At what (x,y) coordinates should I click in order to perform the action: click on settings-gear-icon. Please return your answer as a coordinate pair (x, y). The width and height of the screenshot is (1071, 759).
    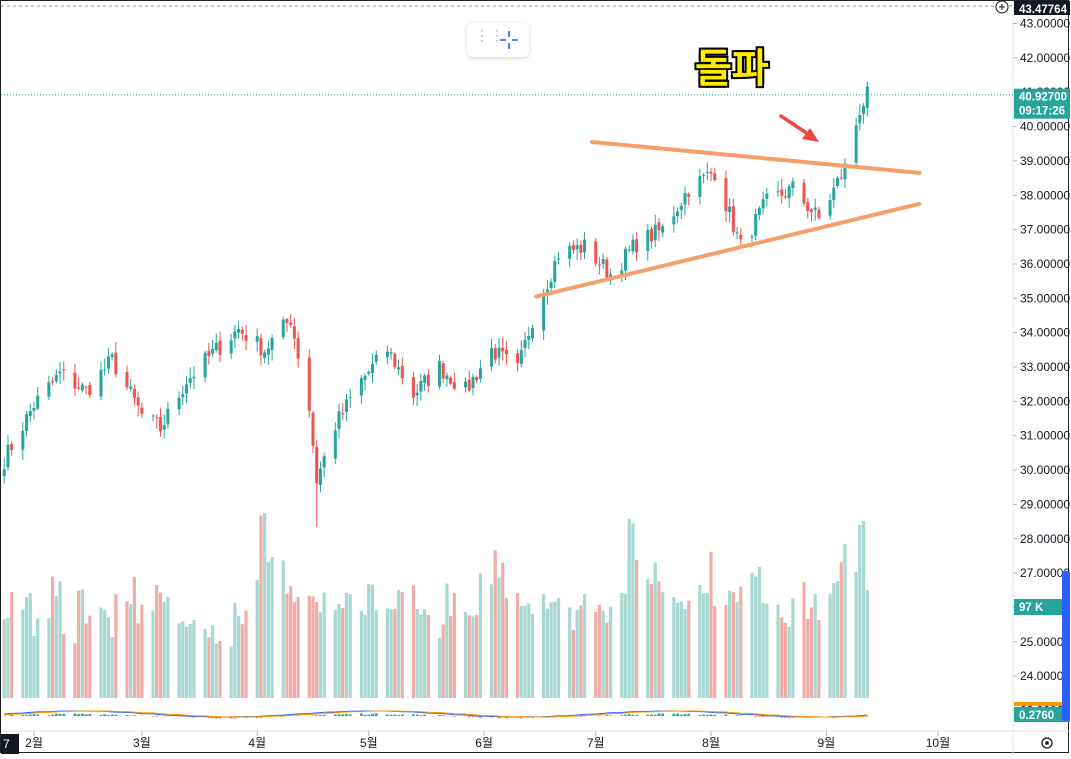
    Looking at the image, I should click on (1047, 743).